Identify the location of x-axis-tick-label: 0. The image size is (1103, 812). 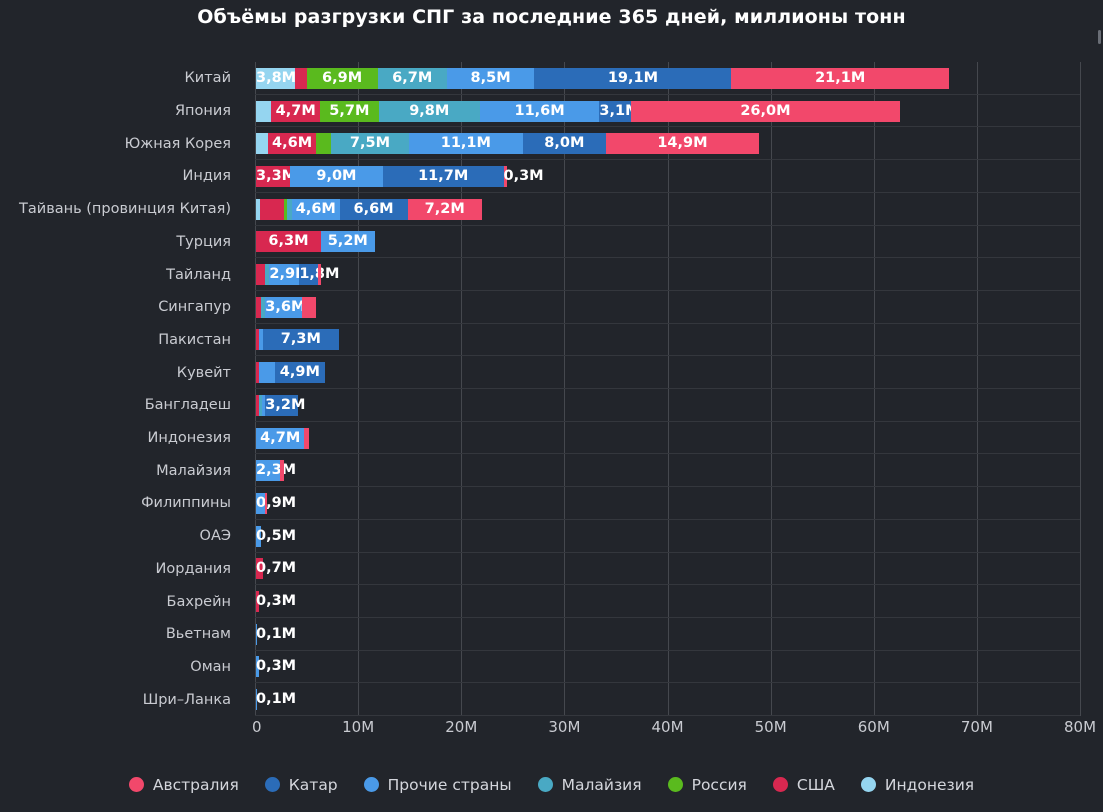
(257, 727).